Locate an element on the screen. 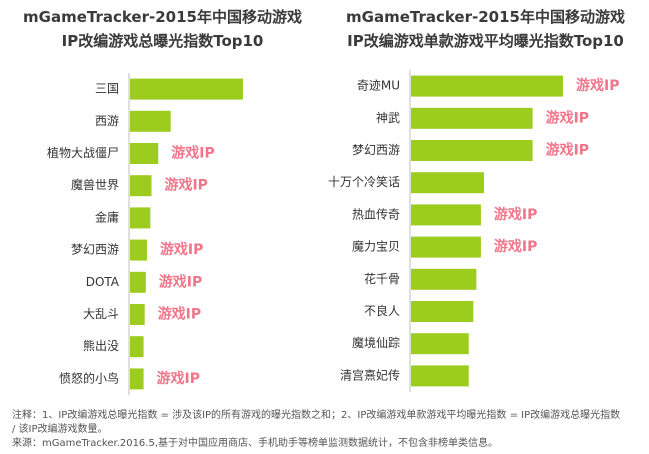  left-category-label: 魔兽世界 is located at coordinates (95, 184).